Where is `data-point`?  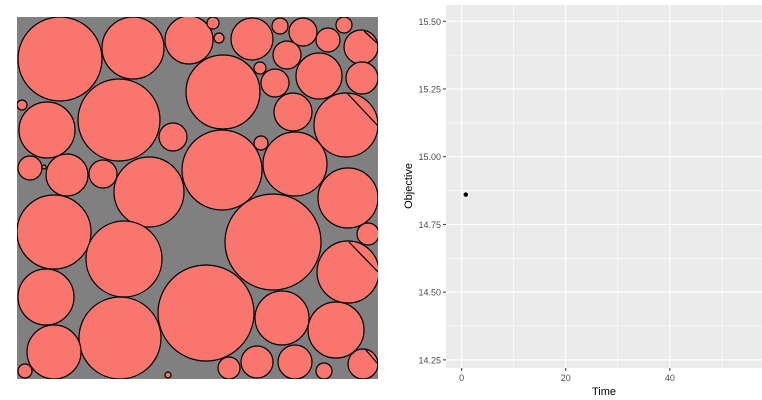
data-point is located at coordinates (465, 194).